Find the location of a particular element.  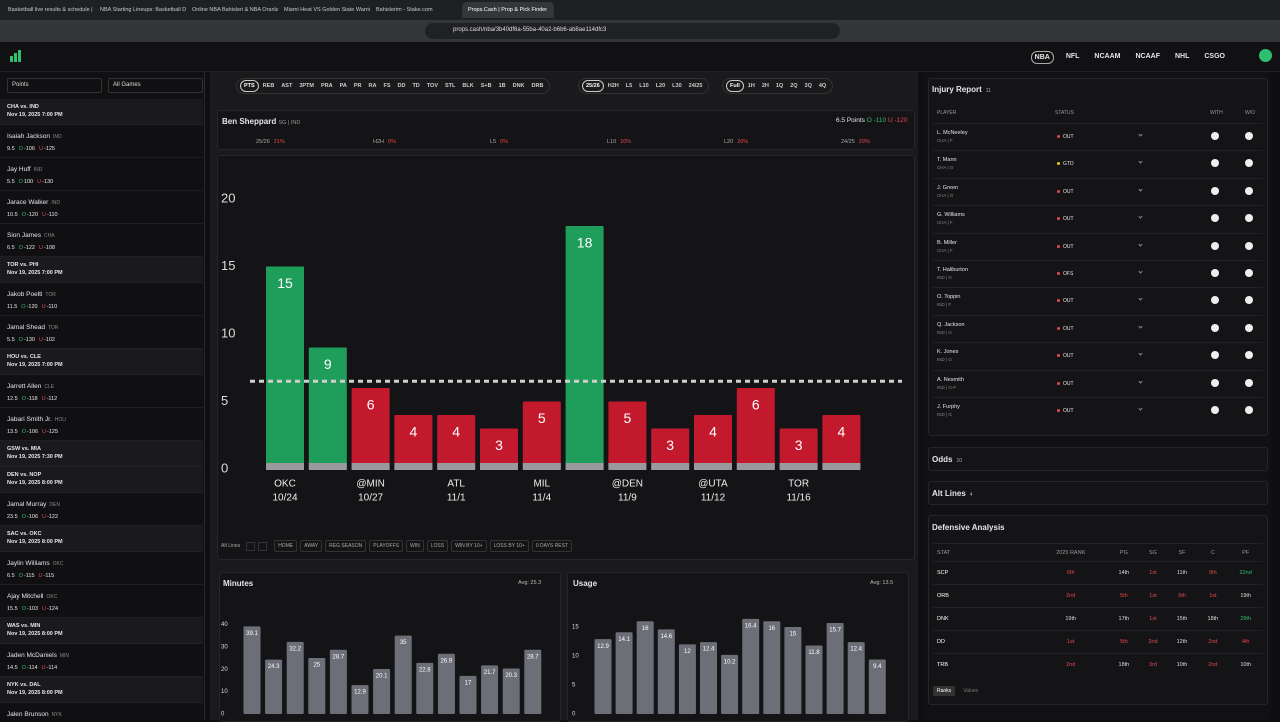

tab-pill: PTS is located at coordinates (249, 86).